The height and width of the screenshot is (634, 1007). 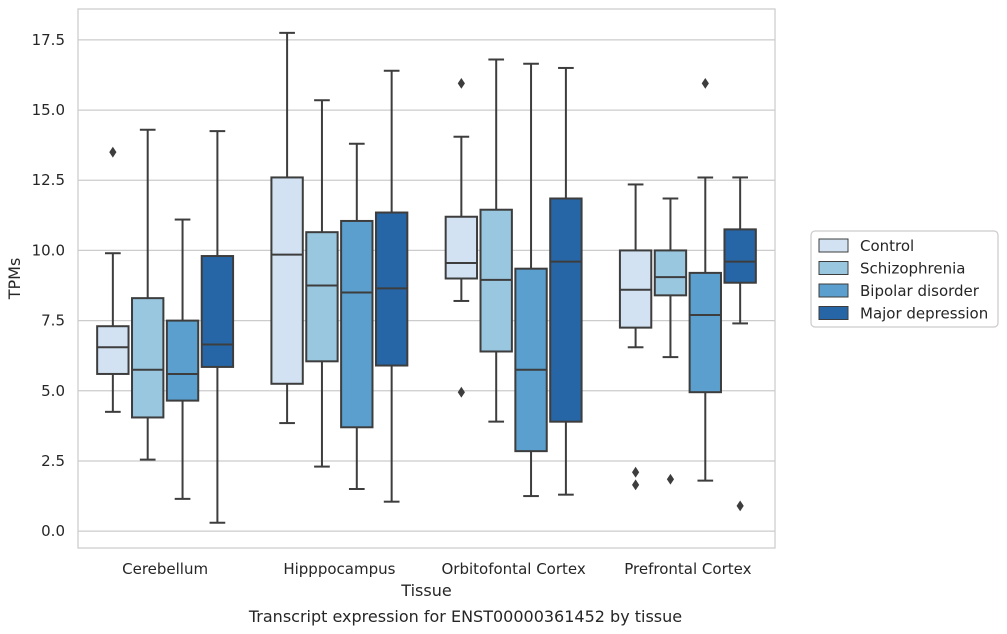 I want to click on y-tick-label: 5.0, so click(x=53, y=391).